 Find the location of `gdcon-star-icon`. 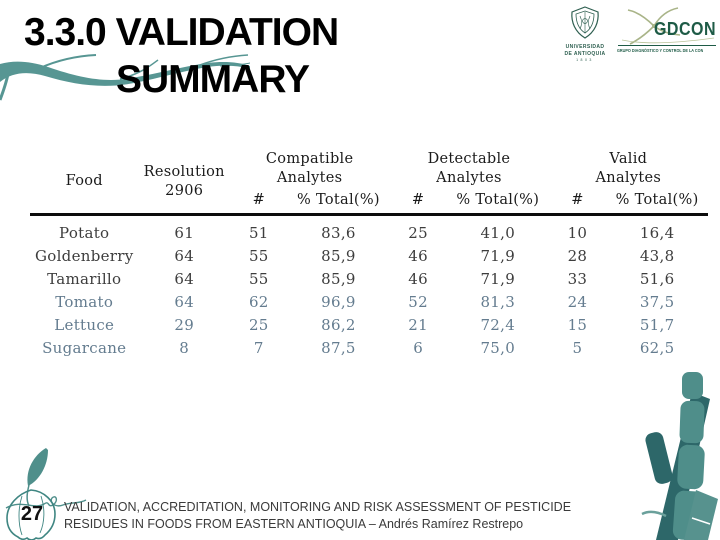

gdcon-star-icon is located at coordinates (668, 26).